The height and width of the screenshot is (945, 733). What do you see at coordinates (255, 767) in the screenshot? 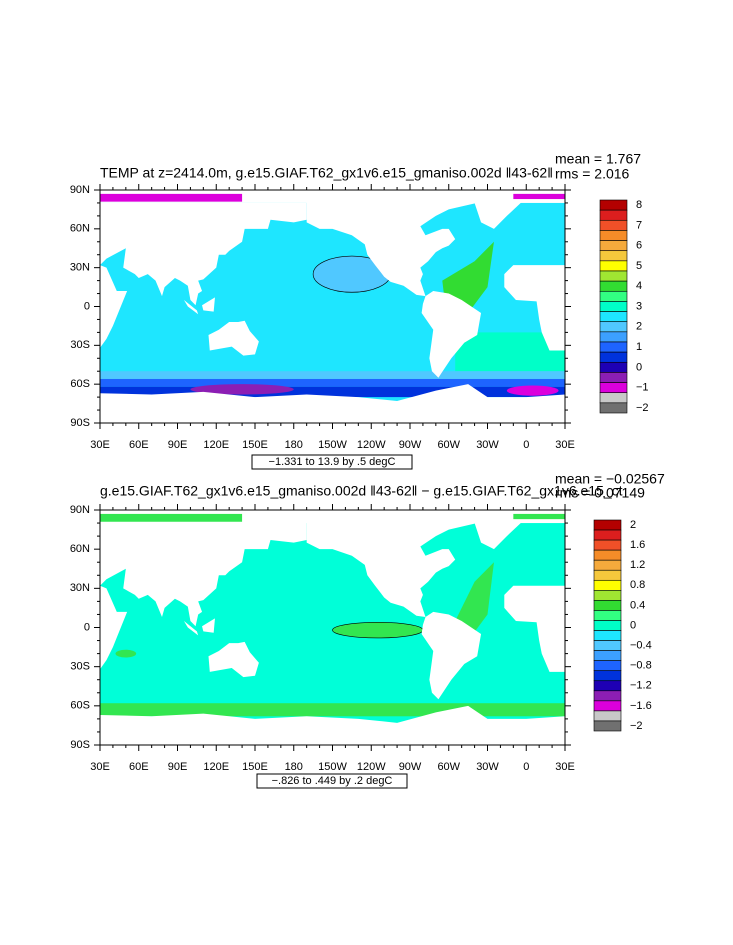
I see `lon-label: 150E` at bounding box center [255, 767].